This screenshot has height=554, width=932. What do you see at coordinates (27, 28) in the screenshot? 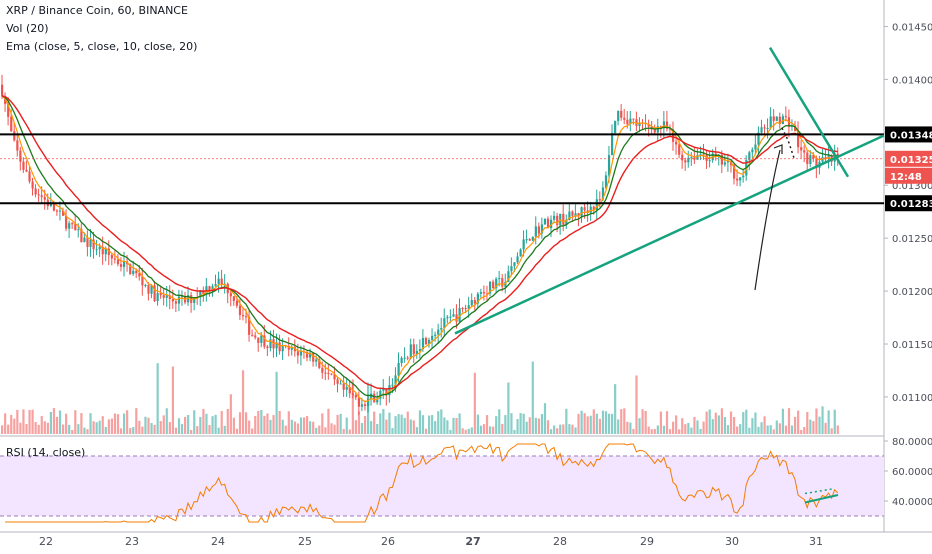
I see `volume-legend: Vol (20)` at bounding box center [27, 28].